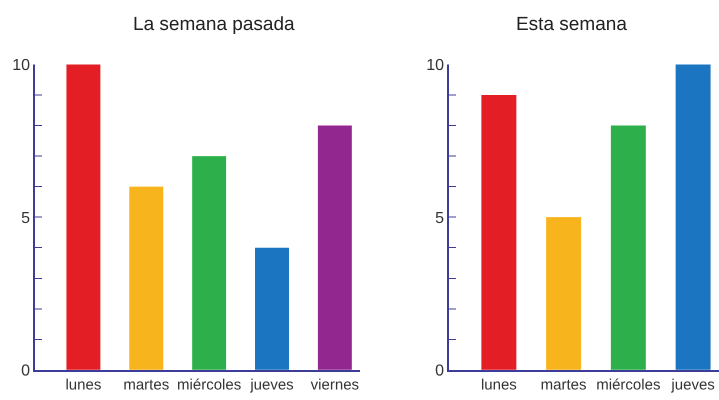 Image resolution: width=719 pixels, height=400 pixels. I want to click on chart-title: Esta semana, so click(572, 24).